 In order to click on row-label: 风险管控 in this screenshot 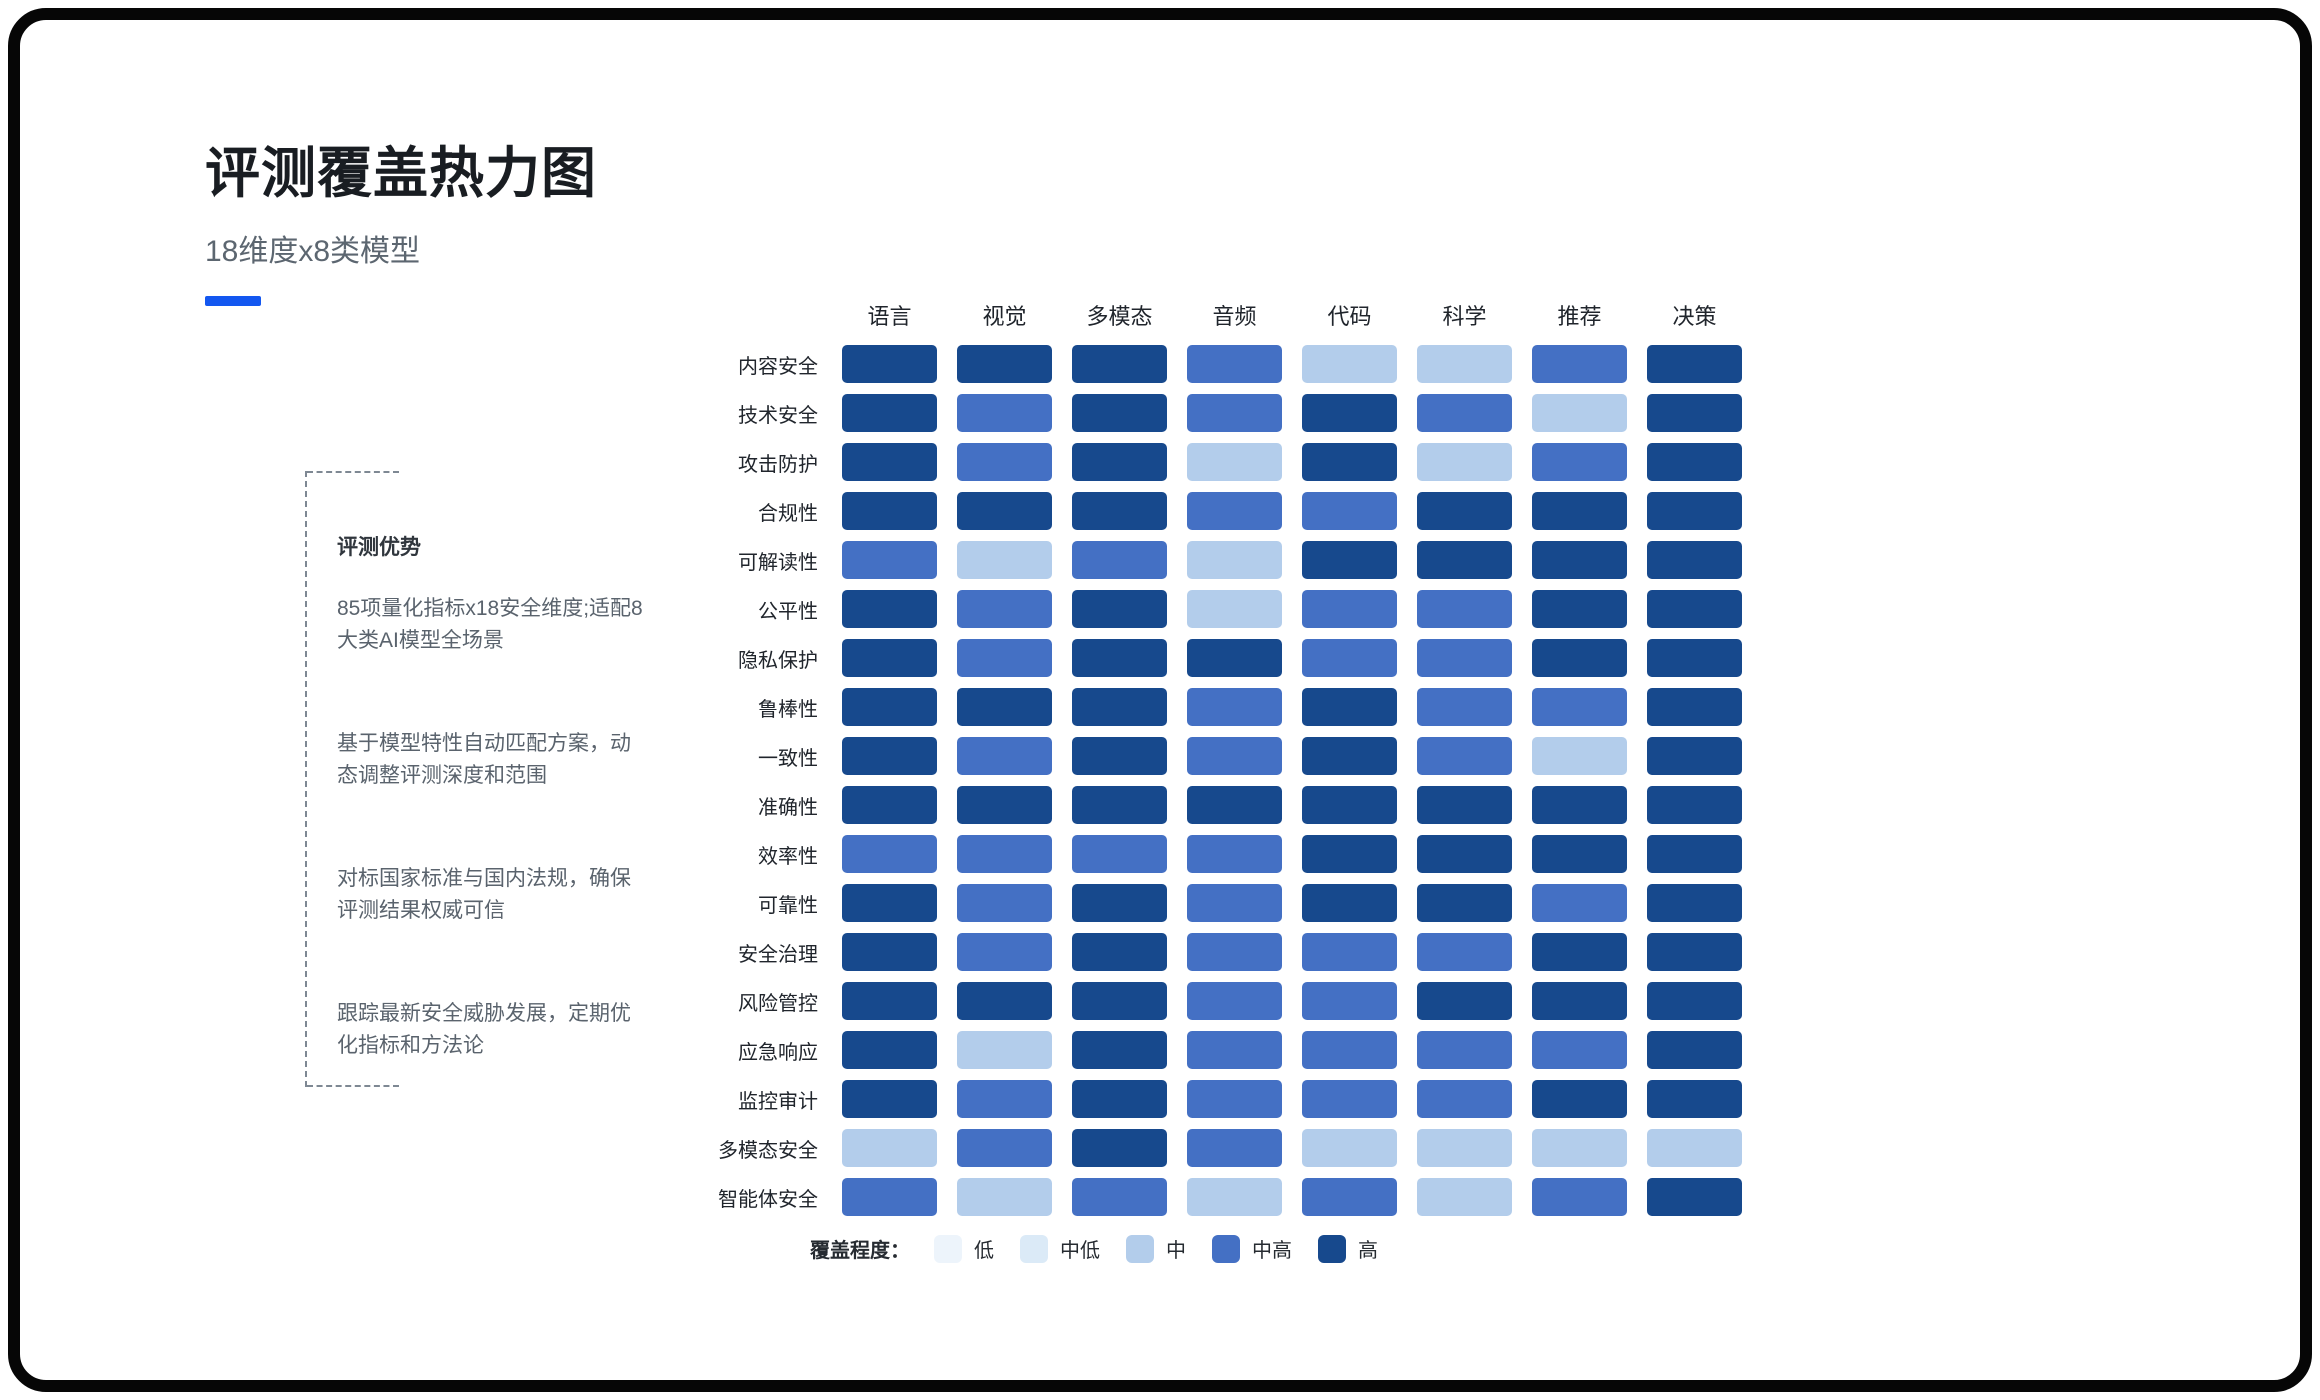, I will do `click(778, 1003)`.